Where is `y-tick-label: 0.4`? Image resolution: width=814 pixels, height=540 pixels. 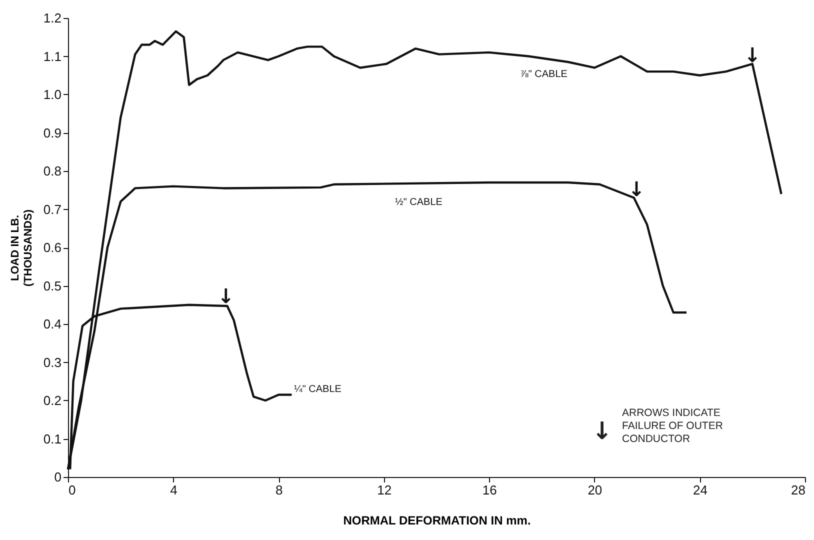 y-tick-label: 0.4 is located at coordinates (52, 324).